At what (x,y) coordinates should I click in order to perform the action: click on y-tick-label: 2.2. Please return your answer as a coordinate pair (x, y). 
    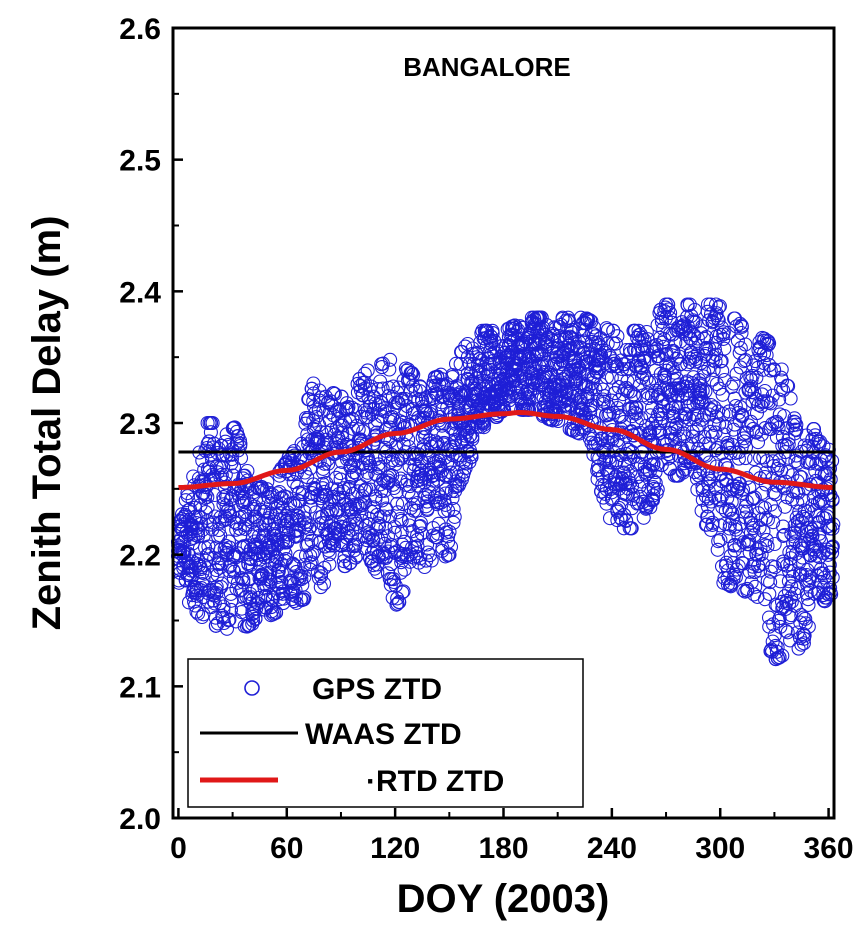
    Looking at the image, I should click on (140, 556).